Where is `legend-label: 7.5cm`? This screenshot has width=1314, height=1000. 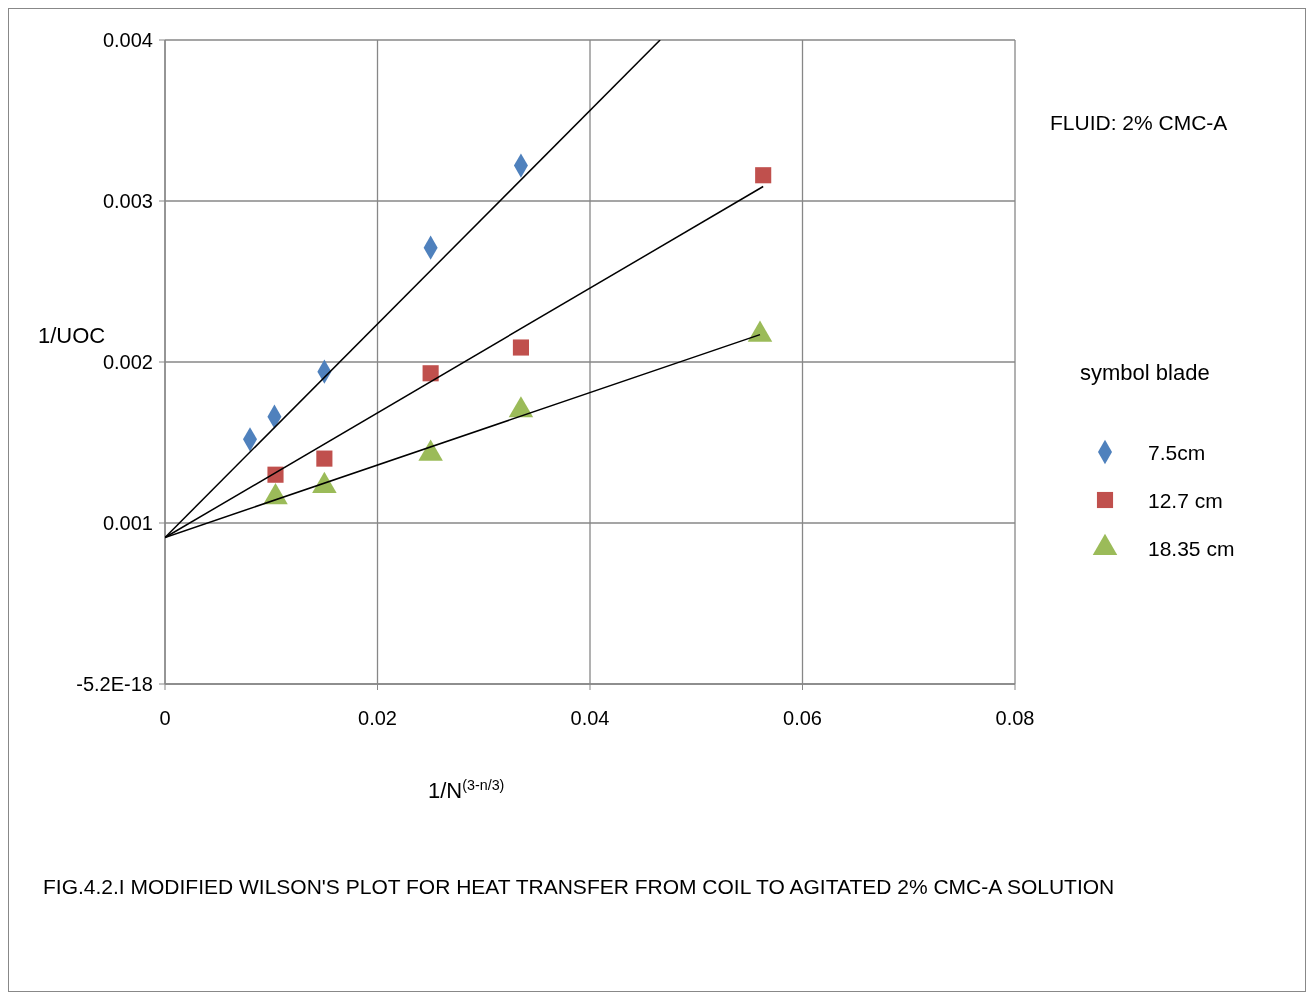 legend-label: 7.5cm is located at coordinates (1177, 452).